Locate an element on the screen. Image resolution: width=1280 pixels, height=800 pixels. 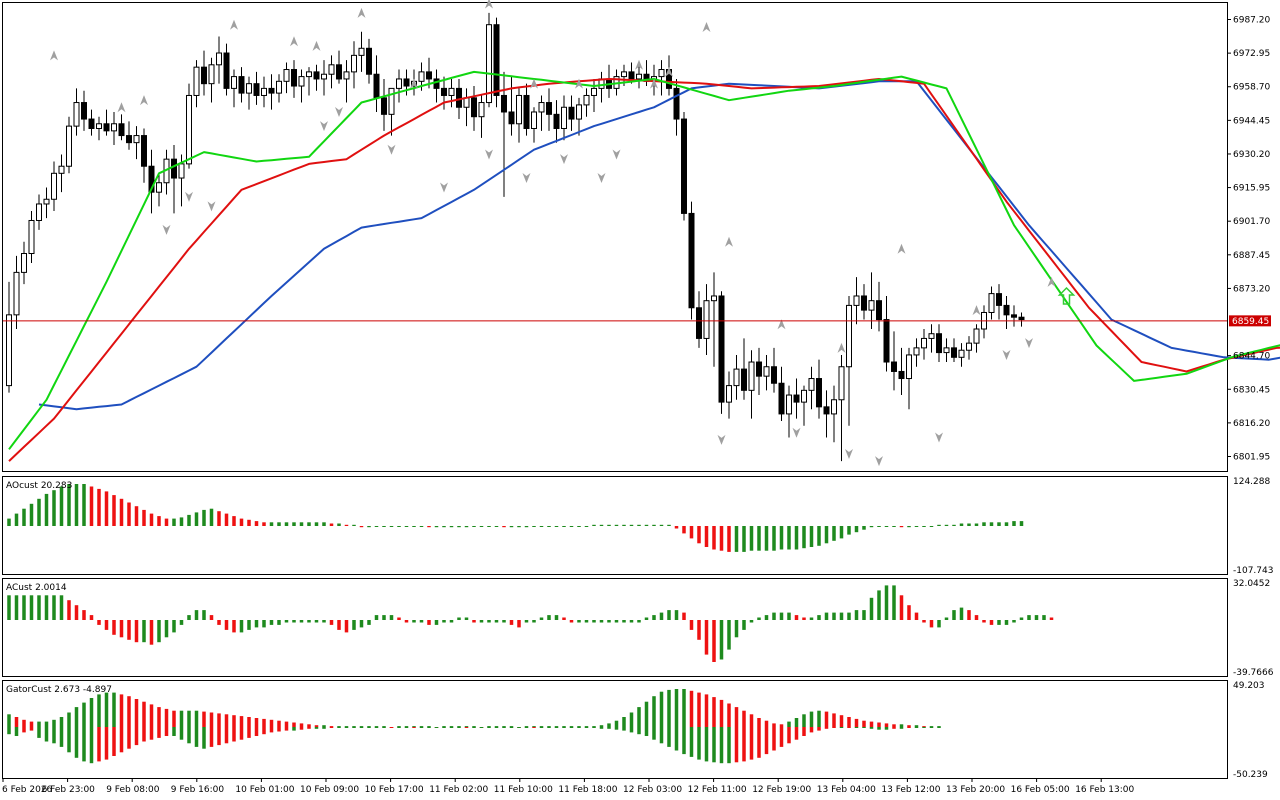
fractal-down-icon is located at coordinates (616, 154).